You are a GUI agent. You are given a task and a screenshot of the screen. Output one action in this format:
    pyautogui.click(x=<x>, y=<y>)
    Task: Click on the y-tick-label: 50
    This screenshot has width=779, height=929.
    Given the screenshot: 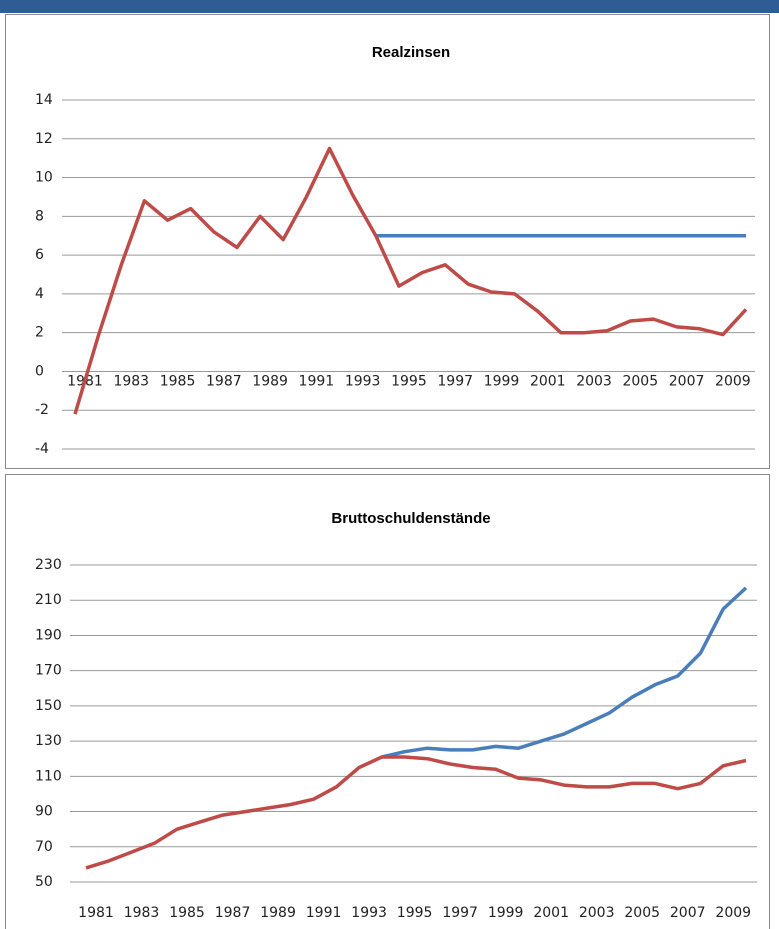 What is the action you would take?
    pyautogui.click(x=44, y=882)
    